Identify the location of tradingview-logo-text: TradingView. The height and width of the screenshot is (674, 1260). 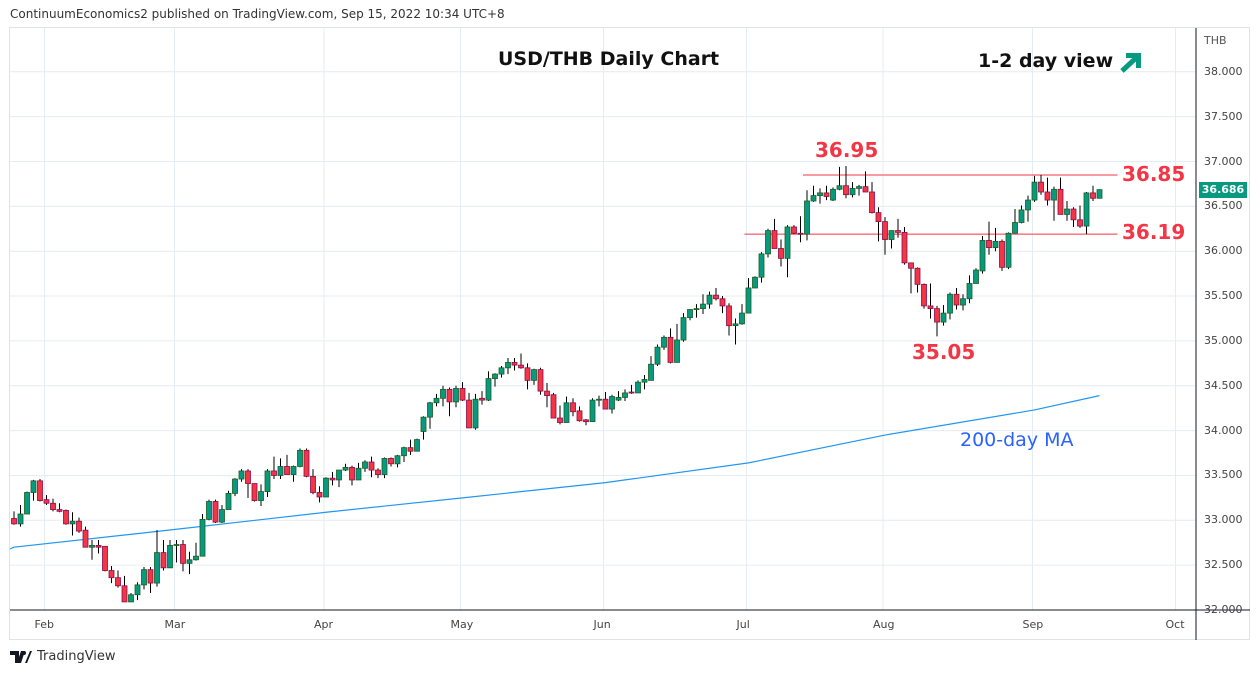
(76, 656).